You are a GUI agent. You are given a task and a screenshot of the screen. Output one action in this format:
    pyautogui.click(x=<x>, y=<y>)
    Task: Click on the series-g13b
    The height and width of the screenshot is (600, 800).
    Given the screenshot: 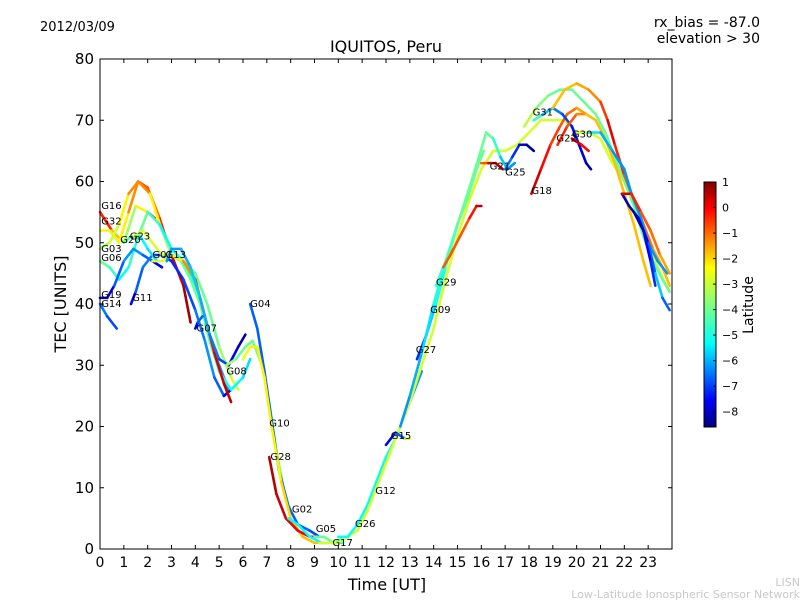 What is the action you would take?
    pyautogui.click(x=644, y=248)
    